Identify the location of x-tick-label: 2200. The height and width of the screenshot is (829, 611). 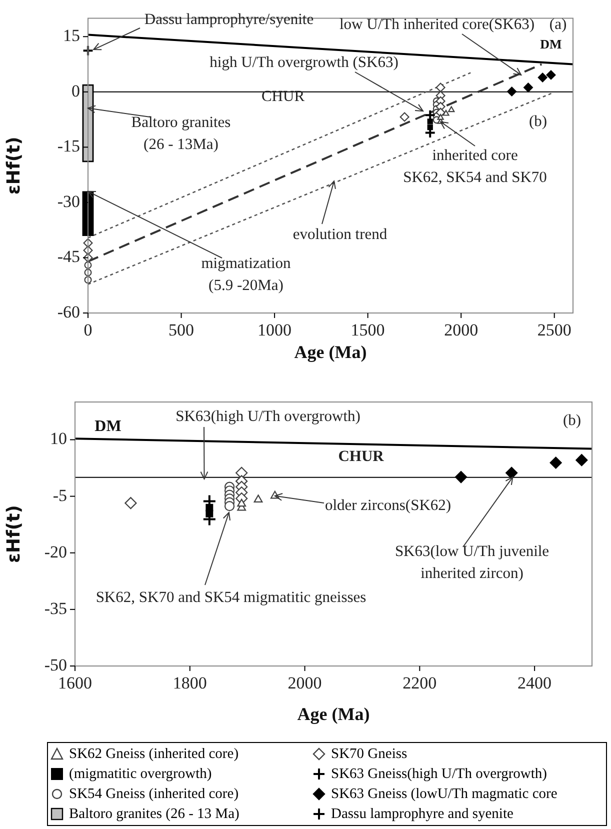
(419, 683).